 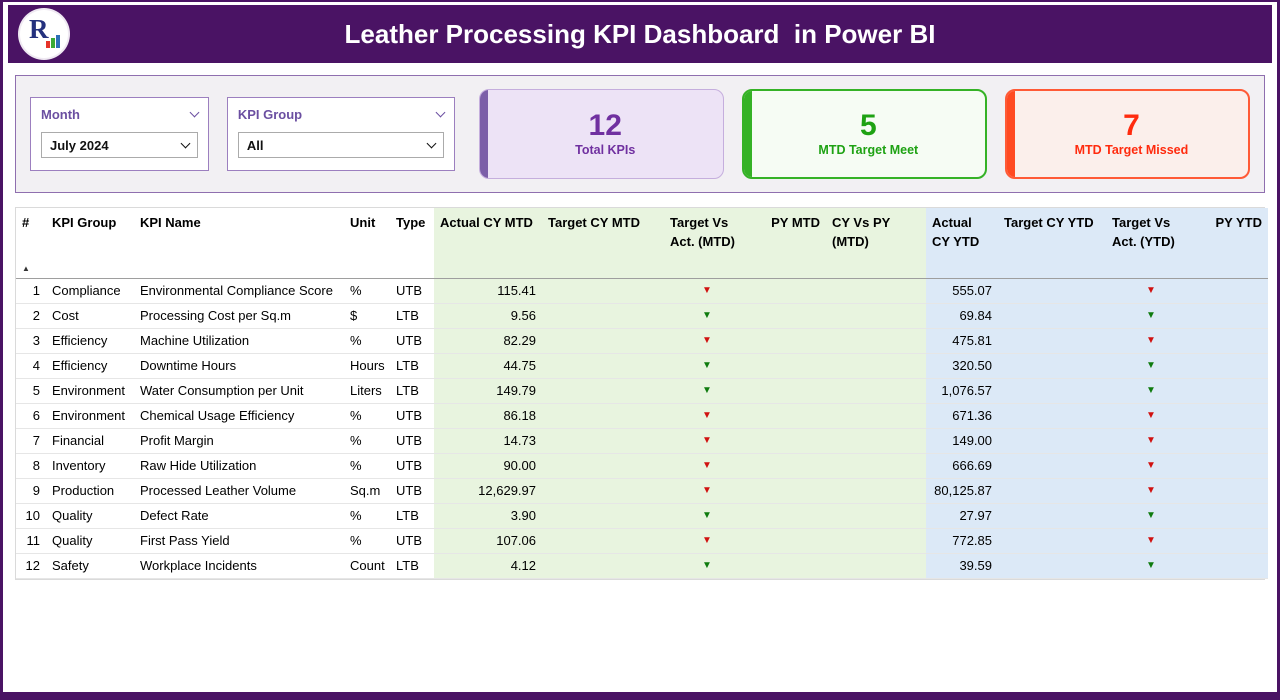 What do you see at coordinates (1131, 150) in the screenshot?
I see `mtd-target-missed-label: MTD Target Missed` at bounding box center [1131, 150].